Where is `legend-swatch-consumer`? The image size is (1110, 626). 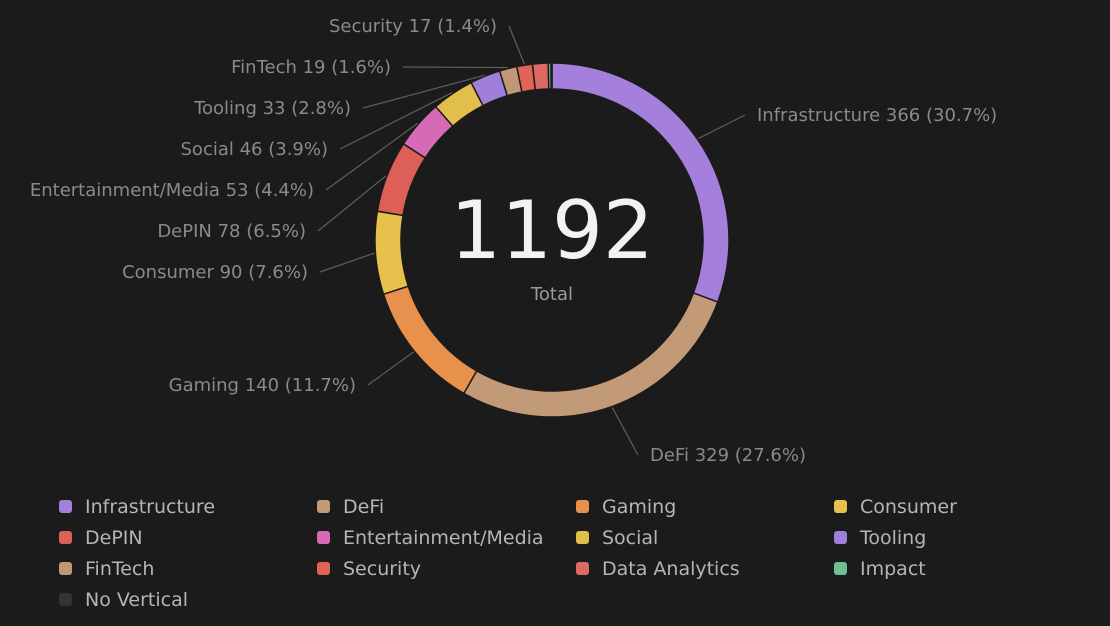
legend-swatch-consumer is located at coordinates (840, 506).